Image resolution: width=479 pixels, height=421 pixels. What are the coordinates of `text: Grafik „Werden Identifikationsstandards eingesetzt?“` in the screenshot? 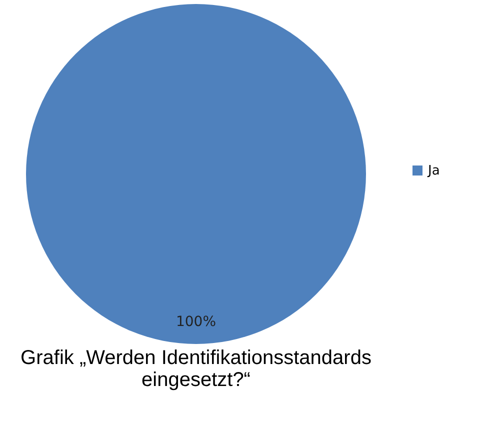 It's located at (196, 369).